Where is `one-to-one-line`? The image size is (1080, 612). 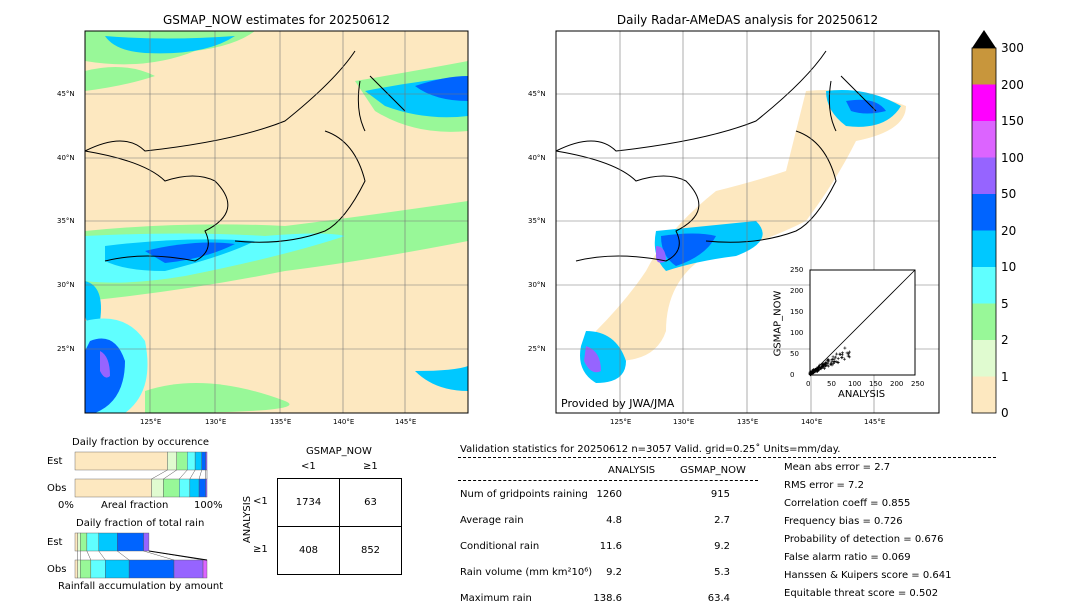
one-to-one-line is located at coordinates (862, 322).